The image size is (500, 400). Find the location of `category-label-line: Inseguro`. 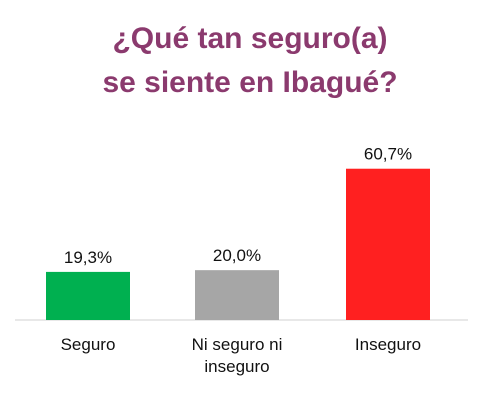

category-label-line: Inseguro is located at coordinates (388, 344).